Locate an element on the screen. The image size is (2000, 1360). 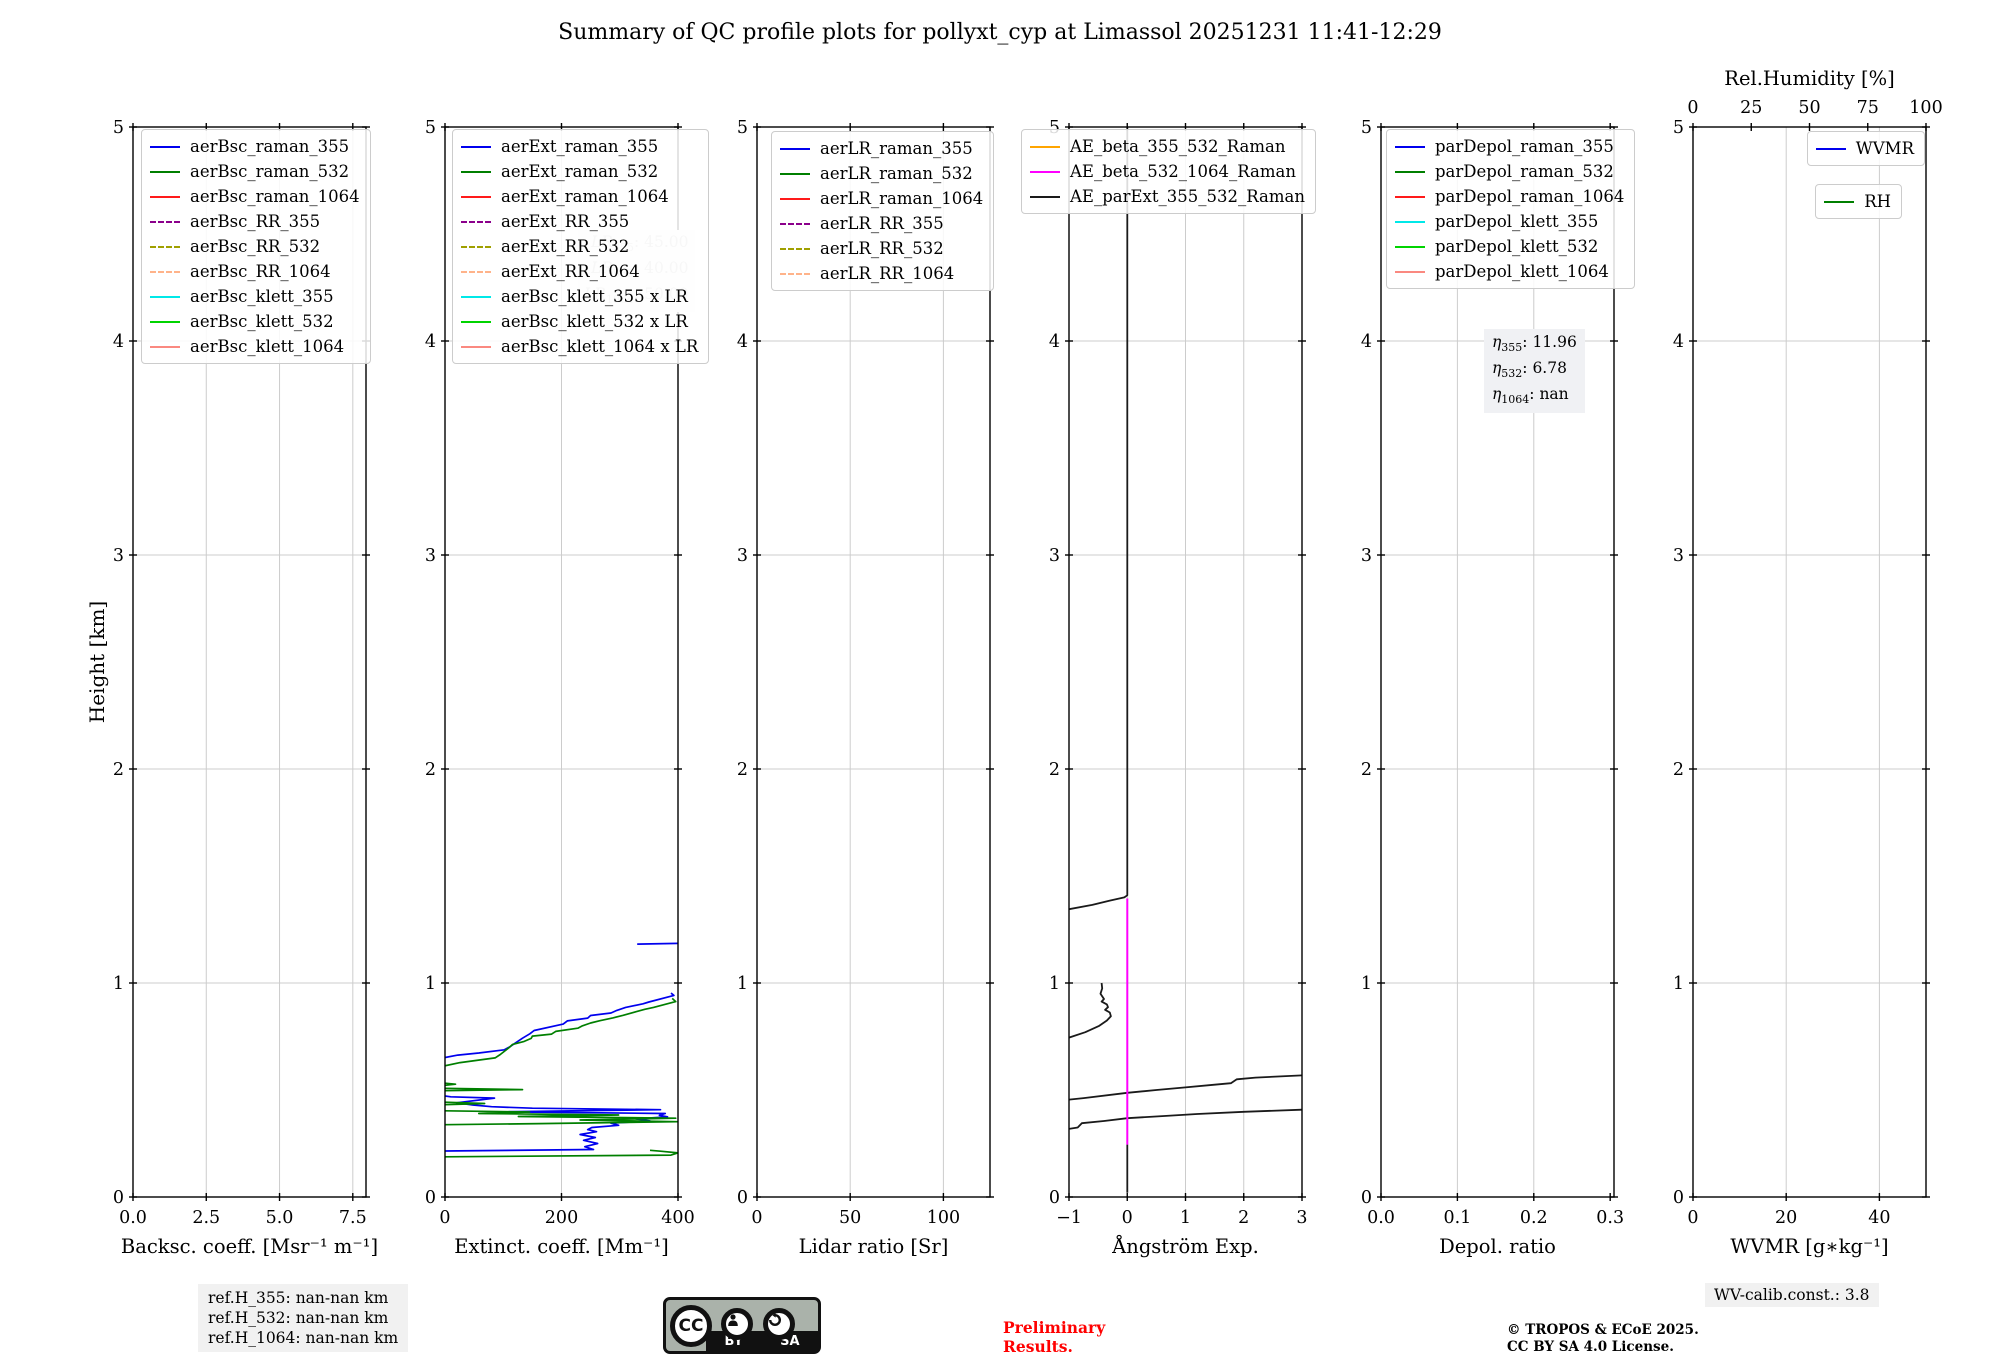
x-tick-label: 50 is located at coordinates (850, 1218).